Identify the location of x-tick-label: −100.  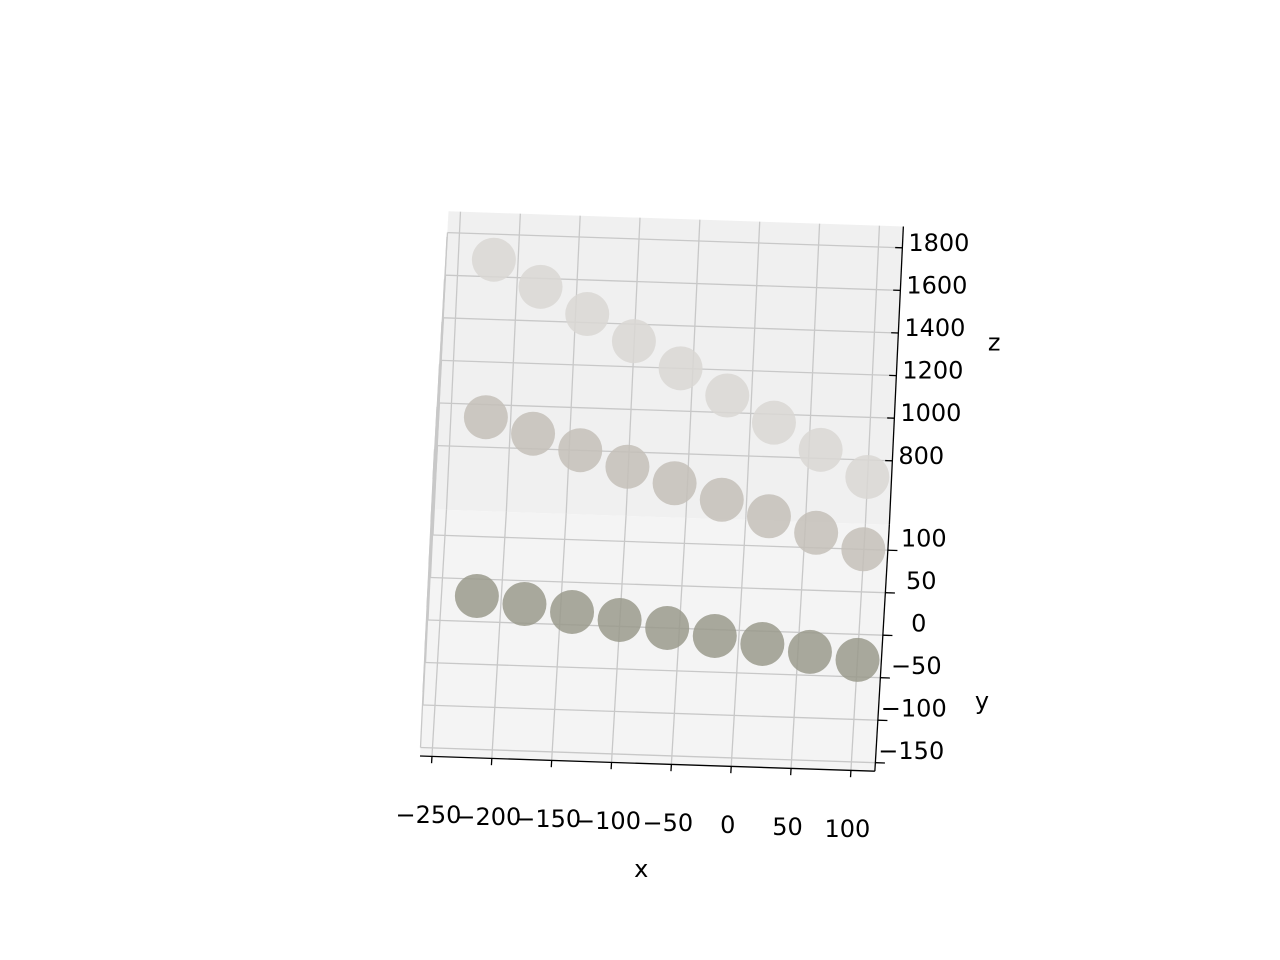
(608, 821).